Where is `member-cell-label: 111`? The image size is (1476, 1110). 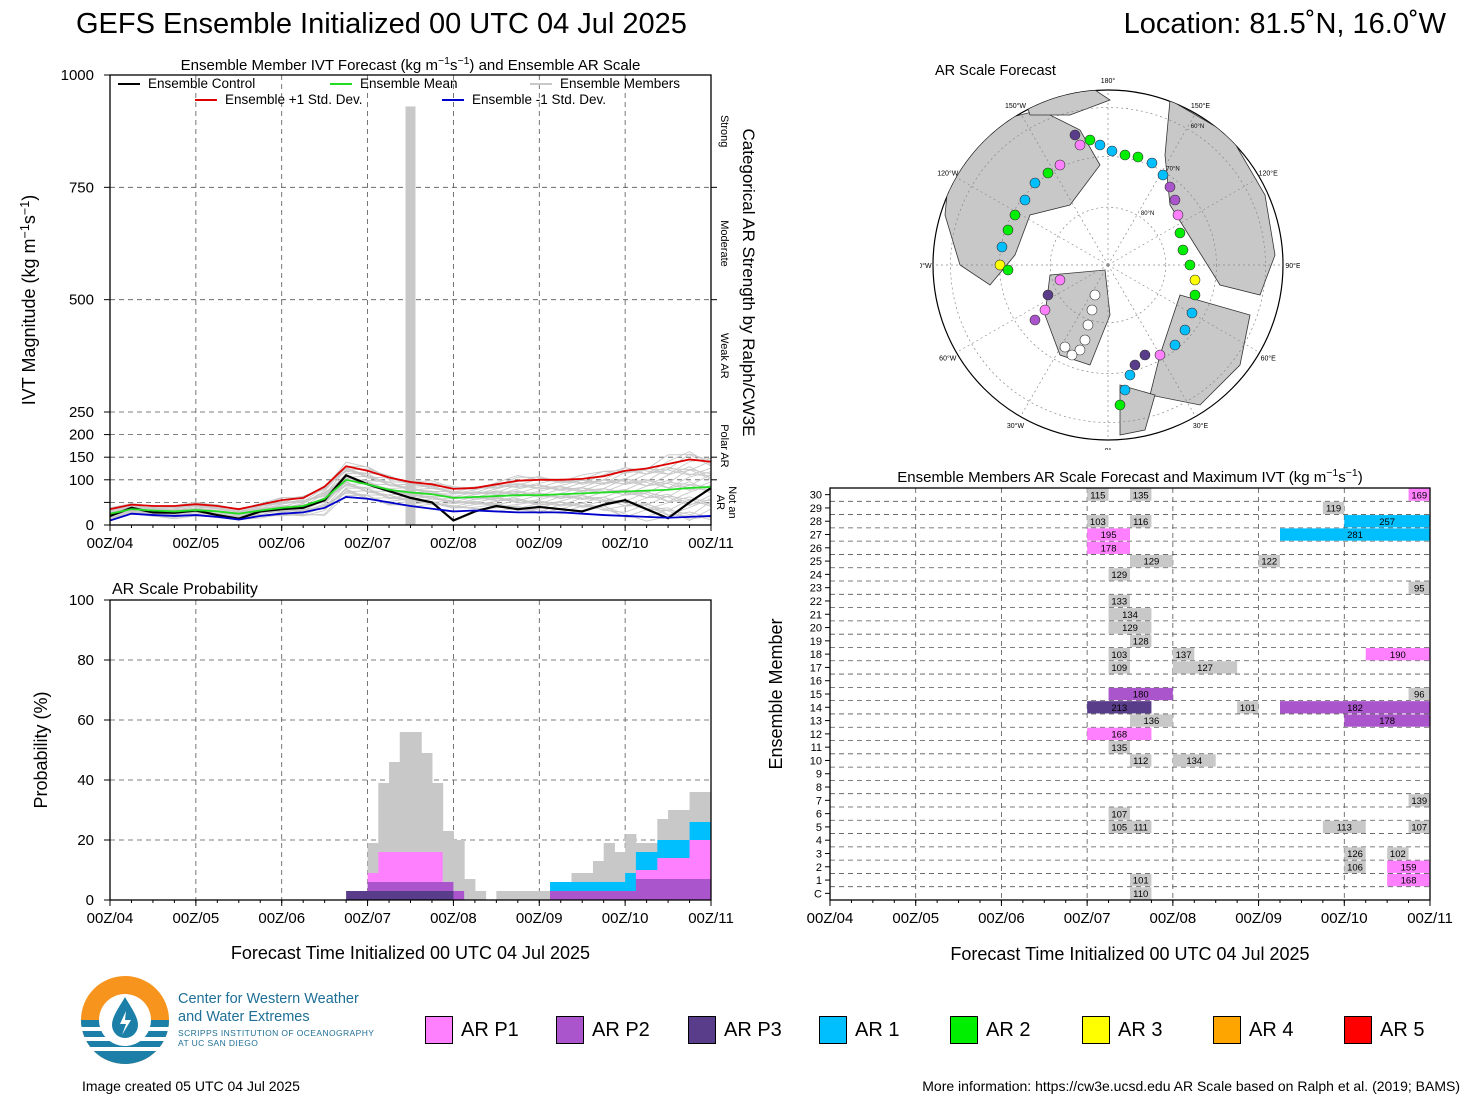
member-cell-label: 111 is located at coordinates (1140, 828).